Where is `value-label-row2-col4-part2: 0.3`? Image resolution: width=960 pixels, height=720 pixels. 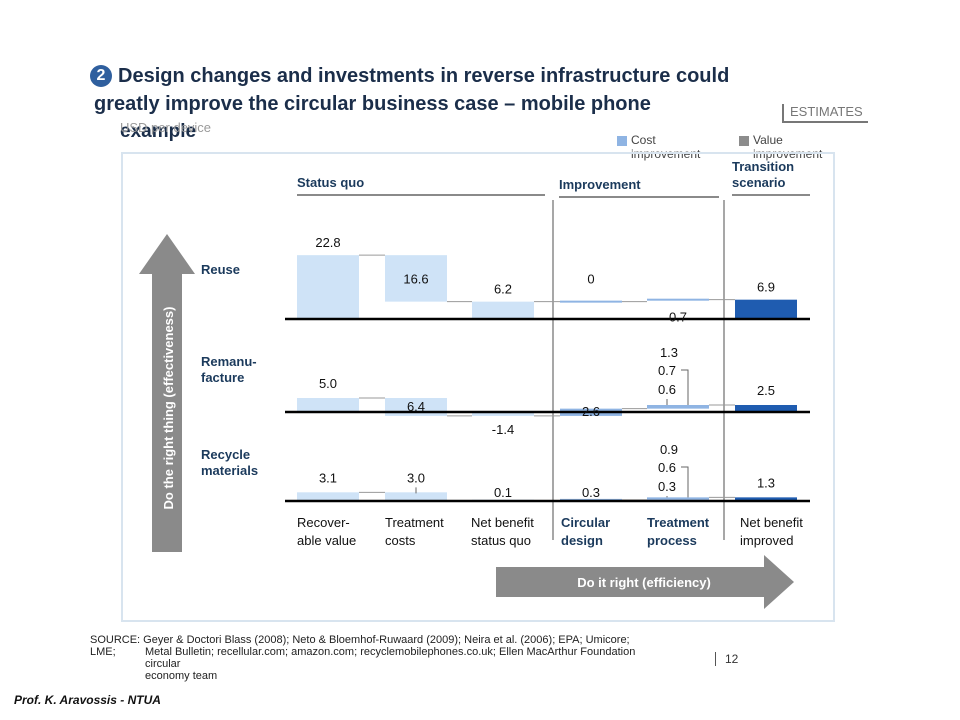
value-label-row2-col4-part2: 0.3 is located at coordinates (667, 486).